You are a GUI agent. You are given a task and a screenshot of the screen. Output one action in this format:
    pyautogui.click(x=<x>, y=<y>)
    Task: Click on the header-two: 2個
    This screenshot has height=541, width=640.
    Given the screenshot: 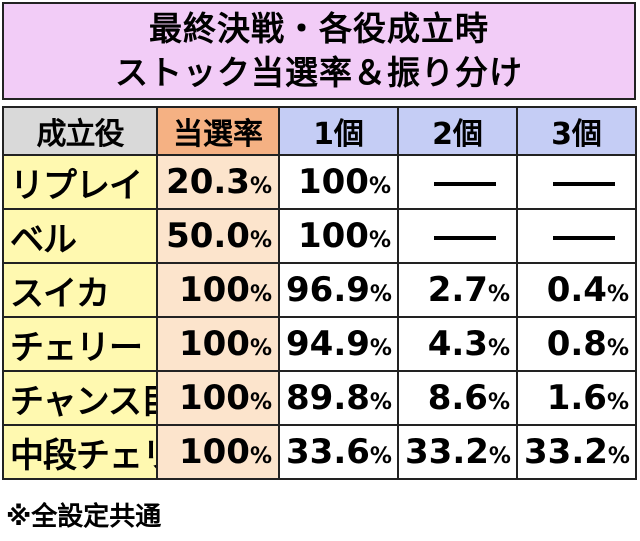 What is the action you would take?
    pyautogui.click(x=457, y=131)
    